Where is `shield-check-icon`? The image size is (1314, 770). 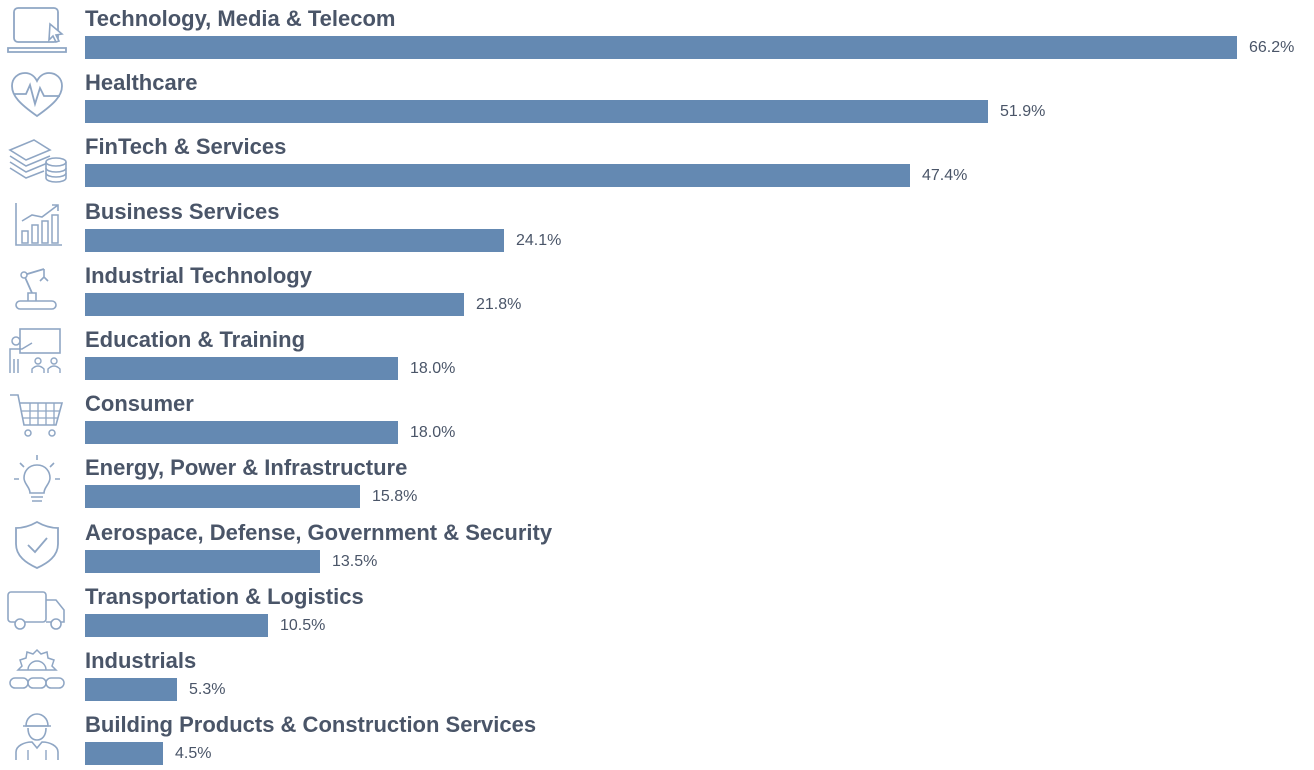
shield-check-icon is located at coordinates (37, 544).